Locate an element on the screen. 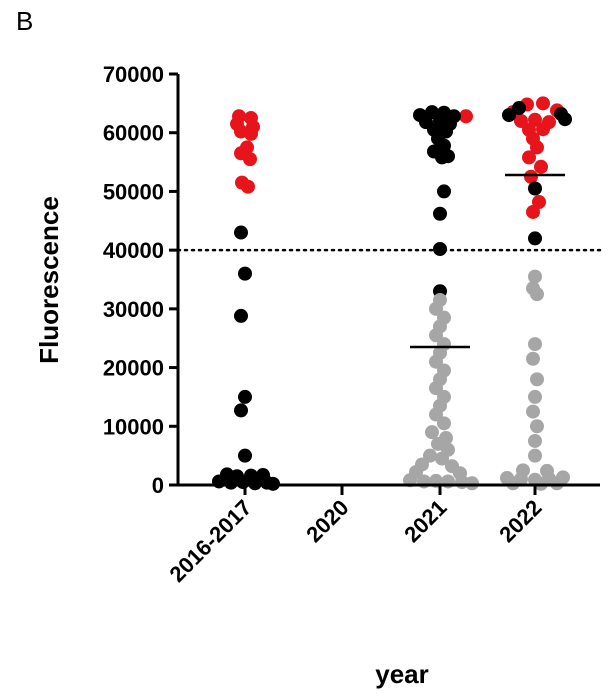 This screenshot has height=694, width=616. x-tick-label: 2016-2017 is located at coordinates (210, 541).